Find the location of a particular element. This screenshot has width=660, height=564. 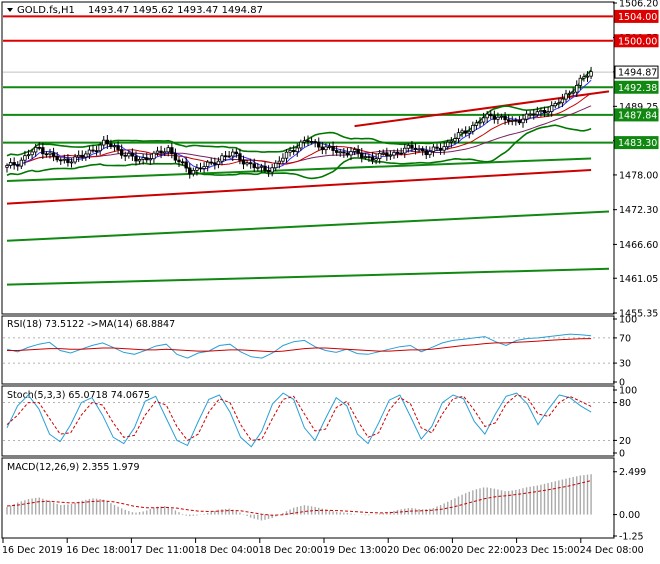

price-tick-label: 1455.35 is located at coordinates (638, 314).